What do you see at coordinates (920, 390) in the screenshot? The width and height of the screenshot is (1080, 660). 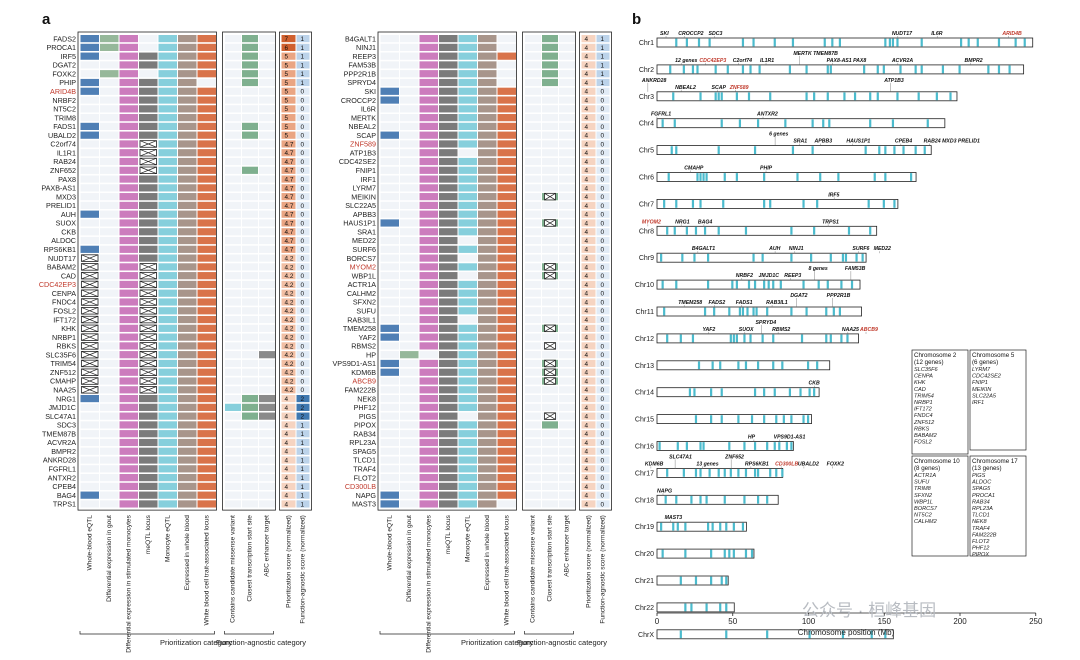 I see `cluster-gene: CAD` at bounding box center [920, 390].